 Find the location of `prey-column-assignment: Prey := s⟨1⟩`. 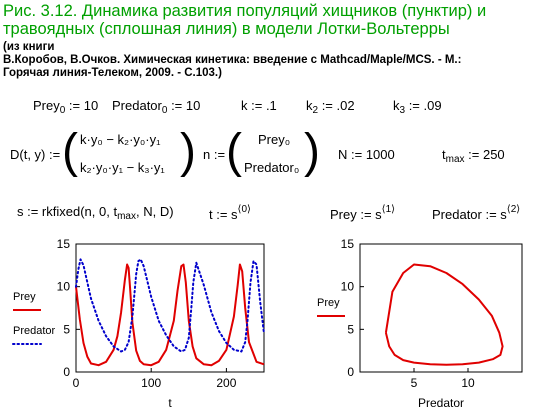

prey-column-assignment: Prey := s⟨1⟩ is located at coordinates (362, 213).